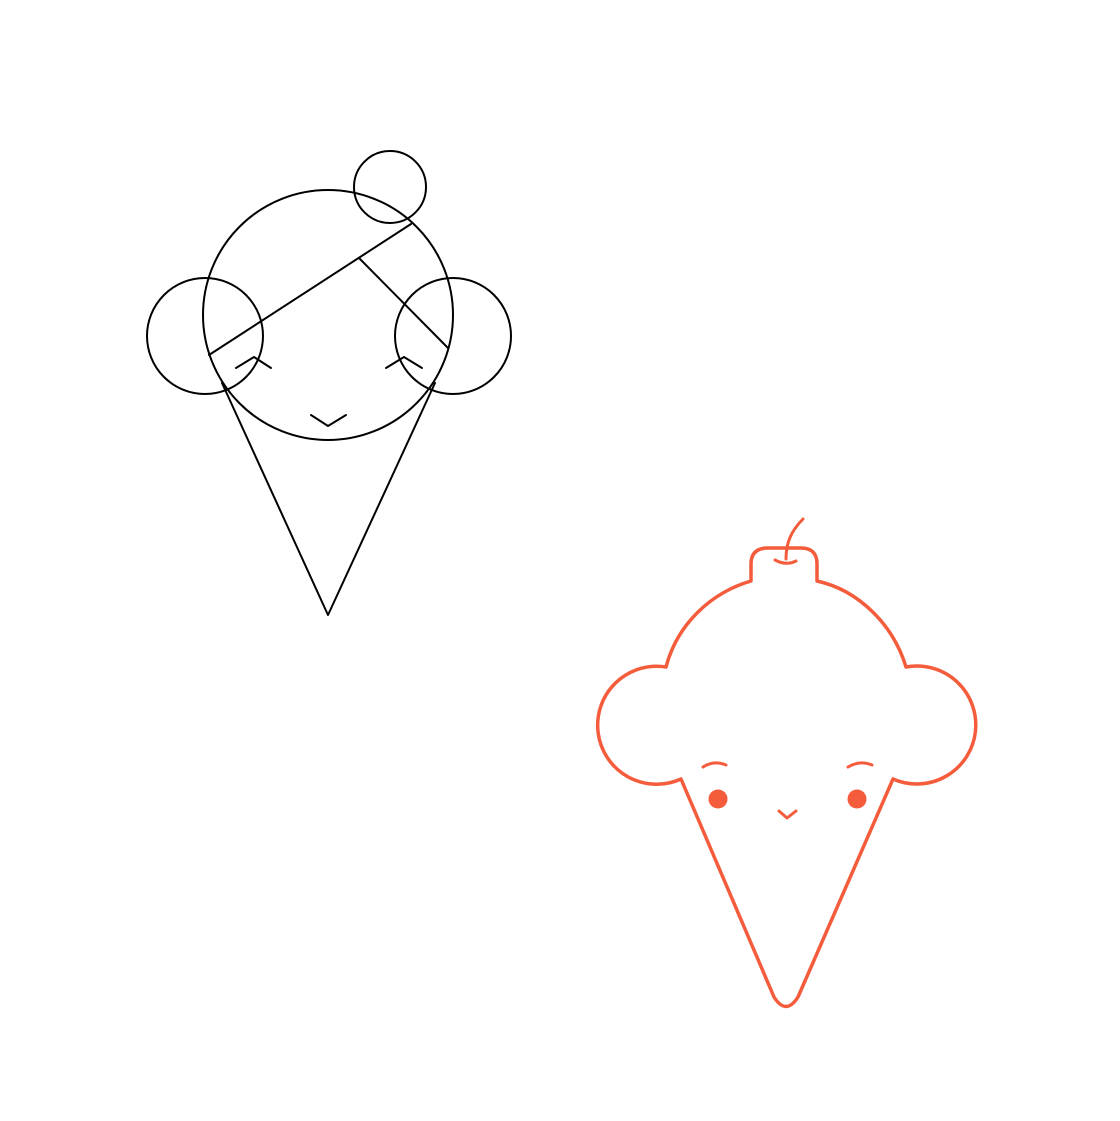  Describe the element at coordinates (253, 362) in the screenshot. I see `sketch-left-eye` at that location.